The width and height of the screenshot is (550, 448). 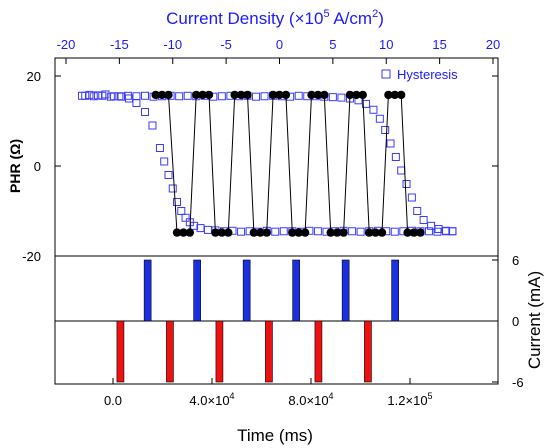 What do you see at coordinates (268, 393) in the screenshot?
I see `bottom-panel-xticks: 0.0 4.0×104 8.0×10⁴ 1.2×10⁵` at bounding box center [268, 393].